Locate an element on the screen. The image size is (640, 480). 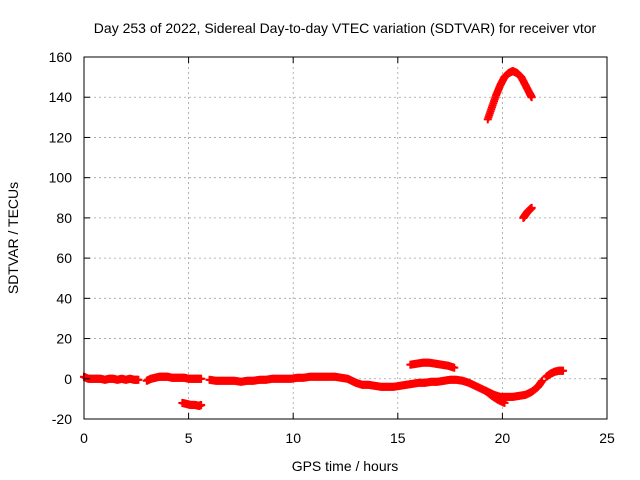
y-tick-label: 160 is located at coordinates (61, 57).